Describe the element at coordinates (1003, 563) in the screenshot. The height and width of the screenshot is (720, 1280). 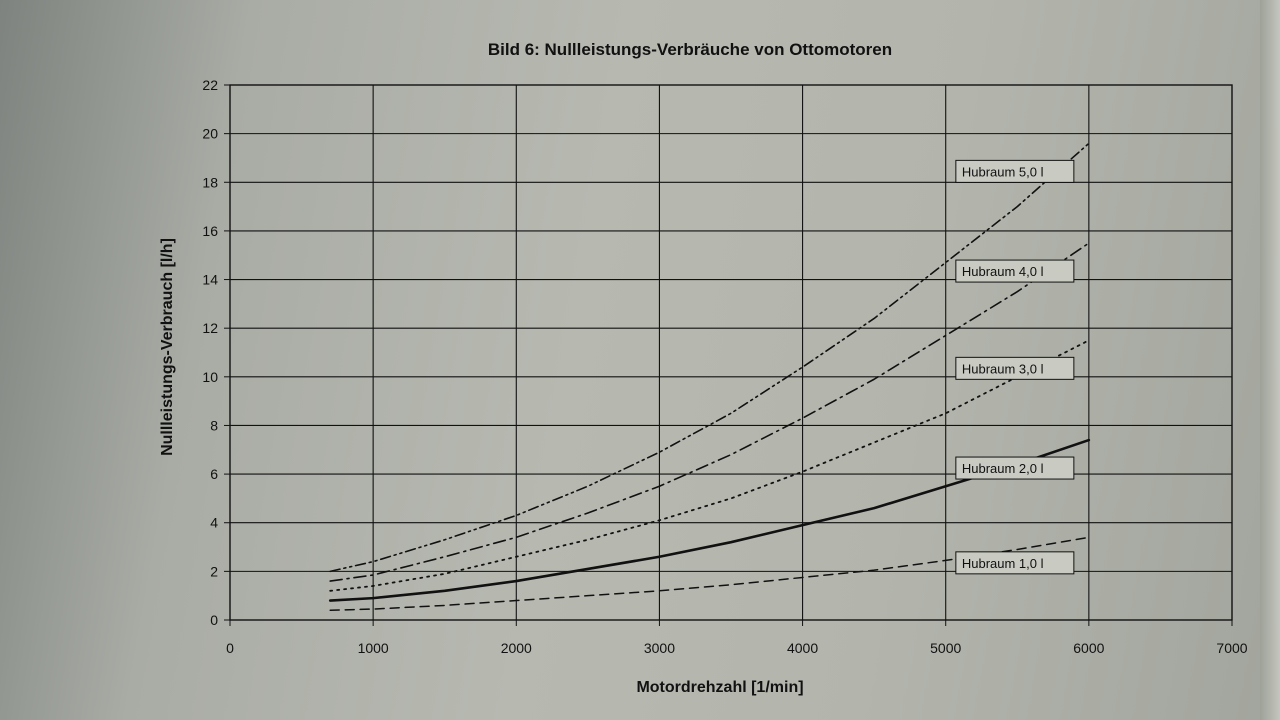
I see `legend-text: Hubraum 1,0 l` at that location.